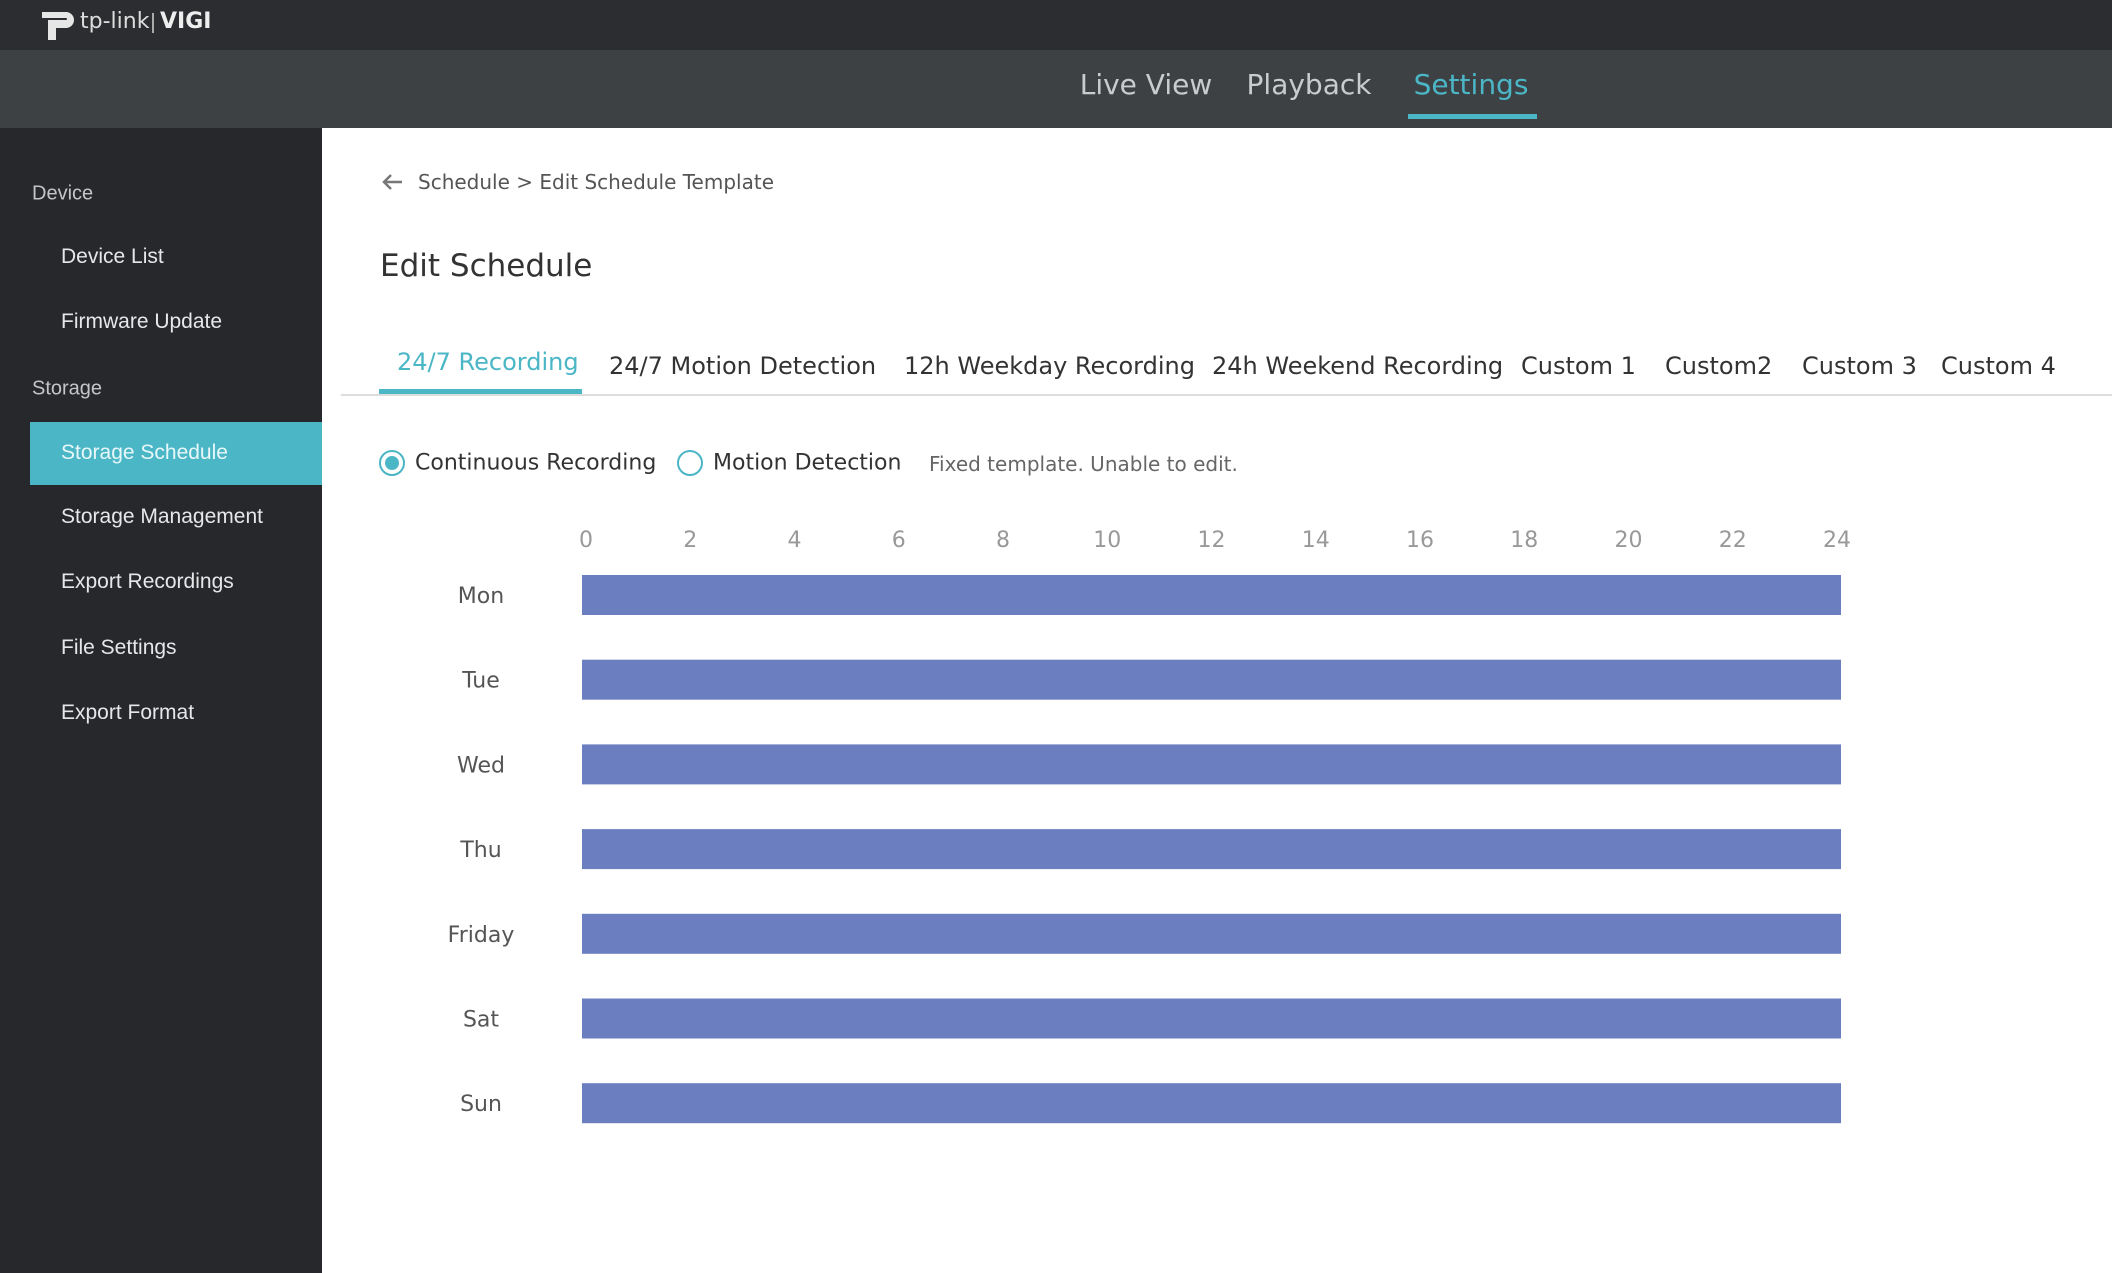 The image size is (2112, 1273). I want to click on tab: 24/7 Recording, so click(488, 362).